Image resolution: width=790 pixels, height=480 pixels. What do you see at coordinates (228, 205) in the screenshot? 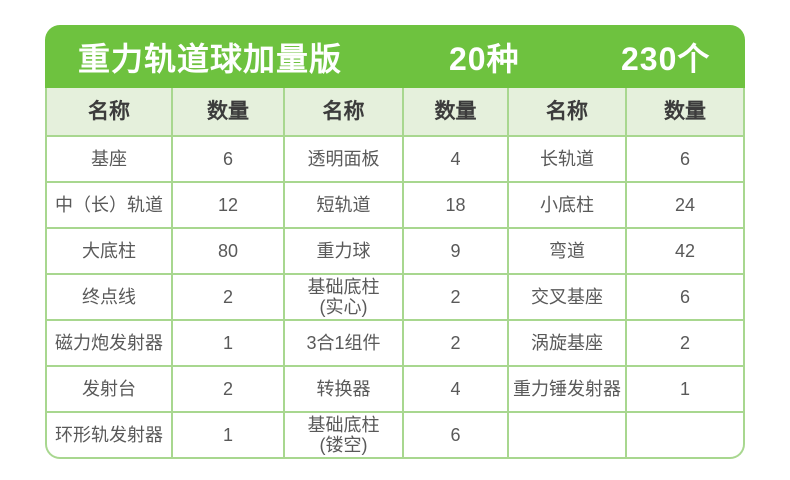
I see `cell-part-qty: 12` at bounding box center [228, 205].